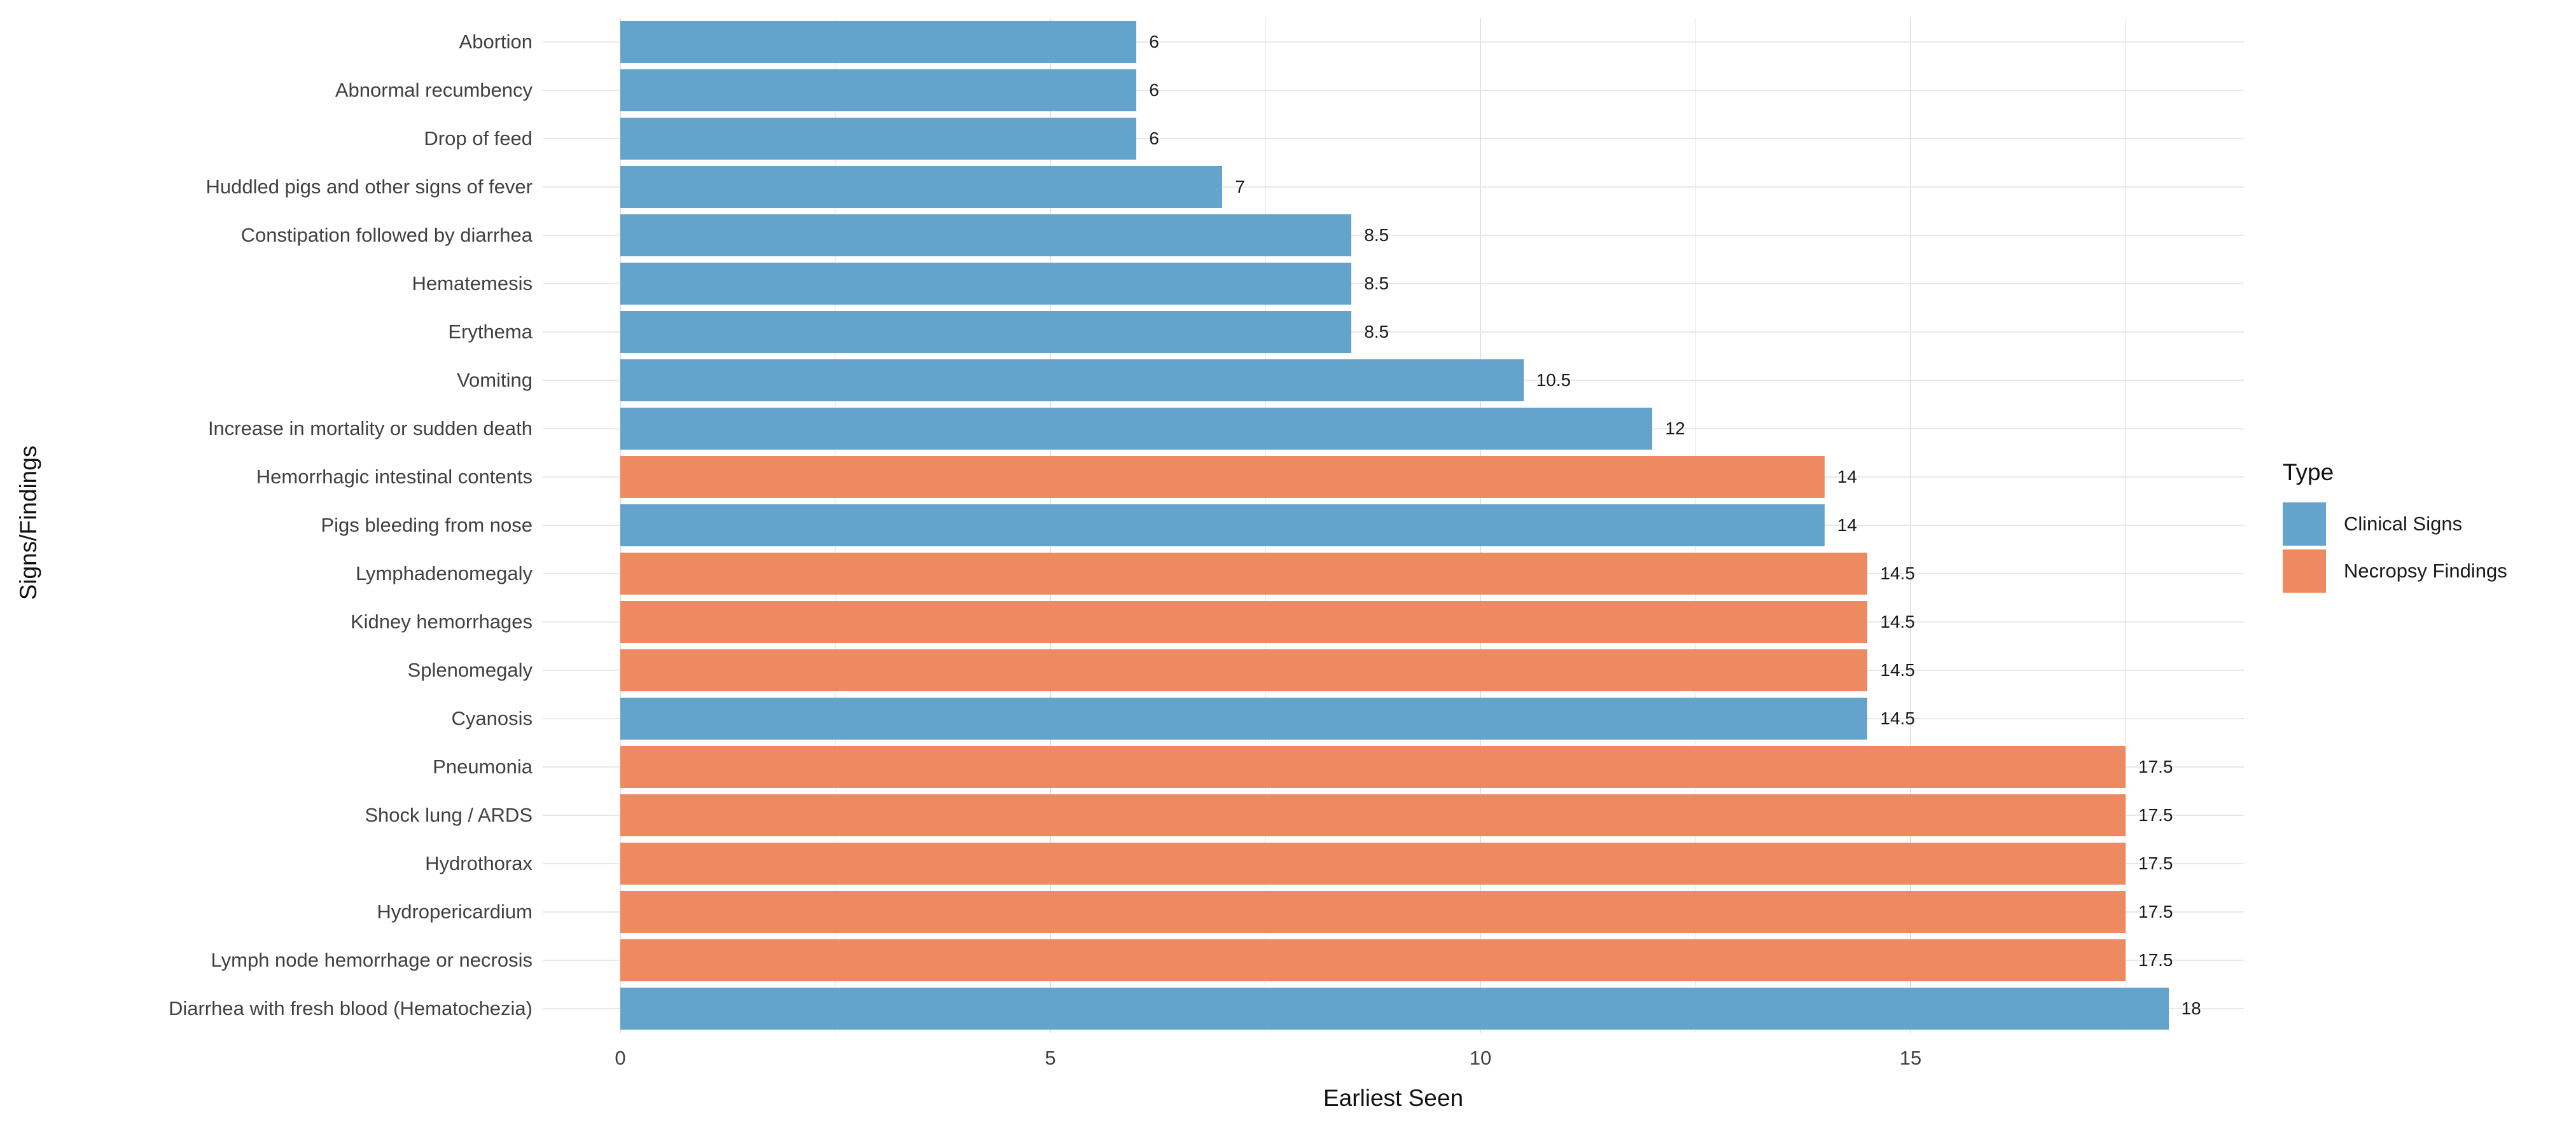 The image size is (2576, 1132). I want to click on y-axis-tick-label: Cyanosis, so click(492, 718).